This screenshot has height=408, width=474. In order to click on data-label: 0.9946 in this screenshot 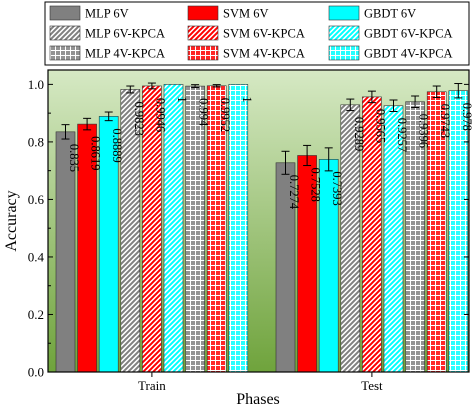, I will do `click(160, 115)`.